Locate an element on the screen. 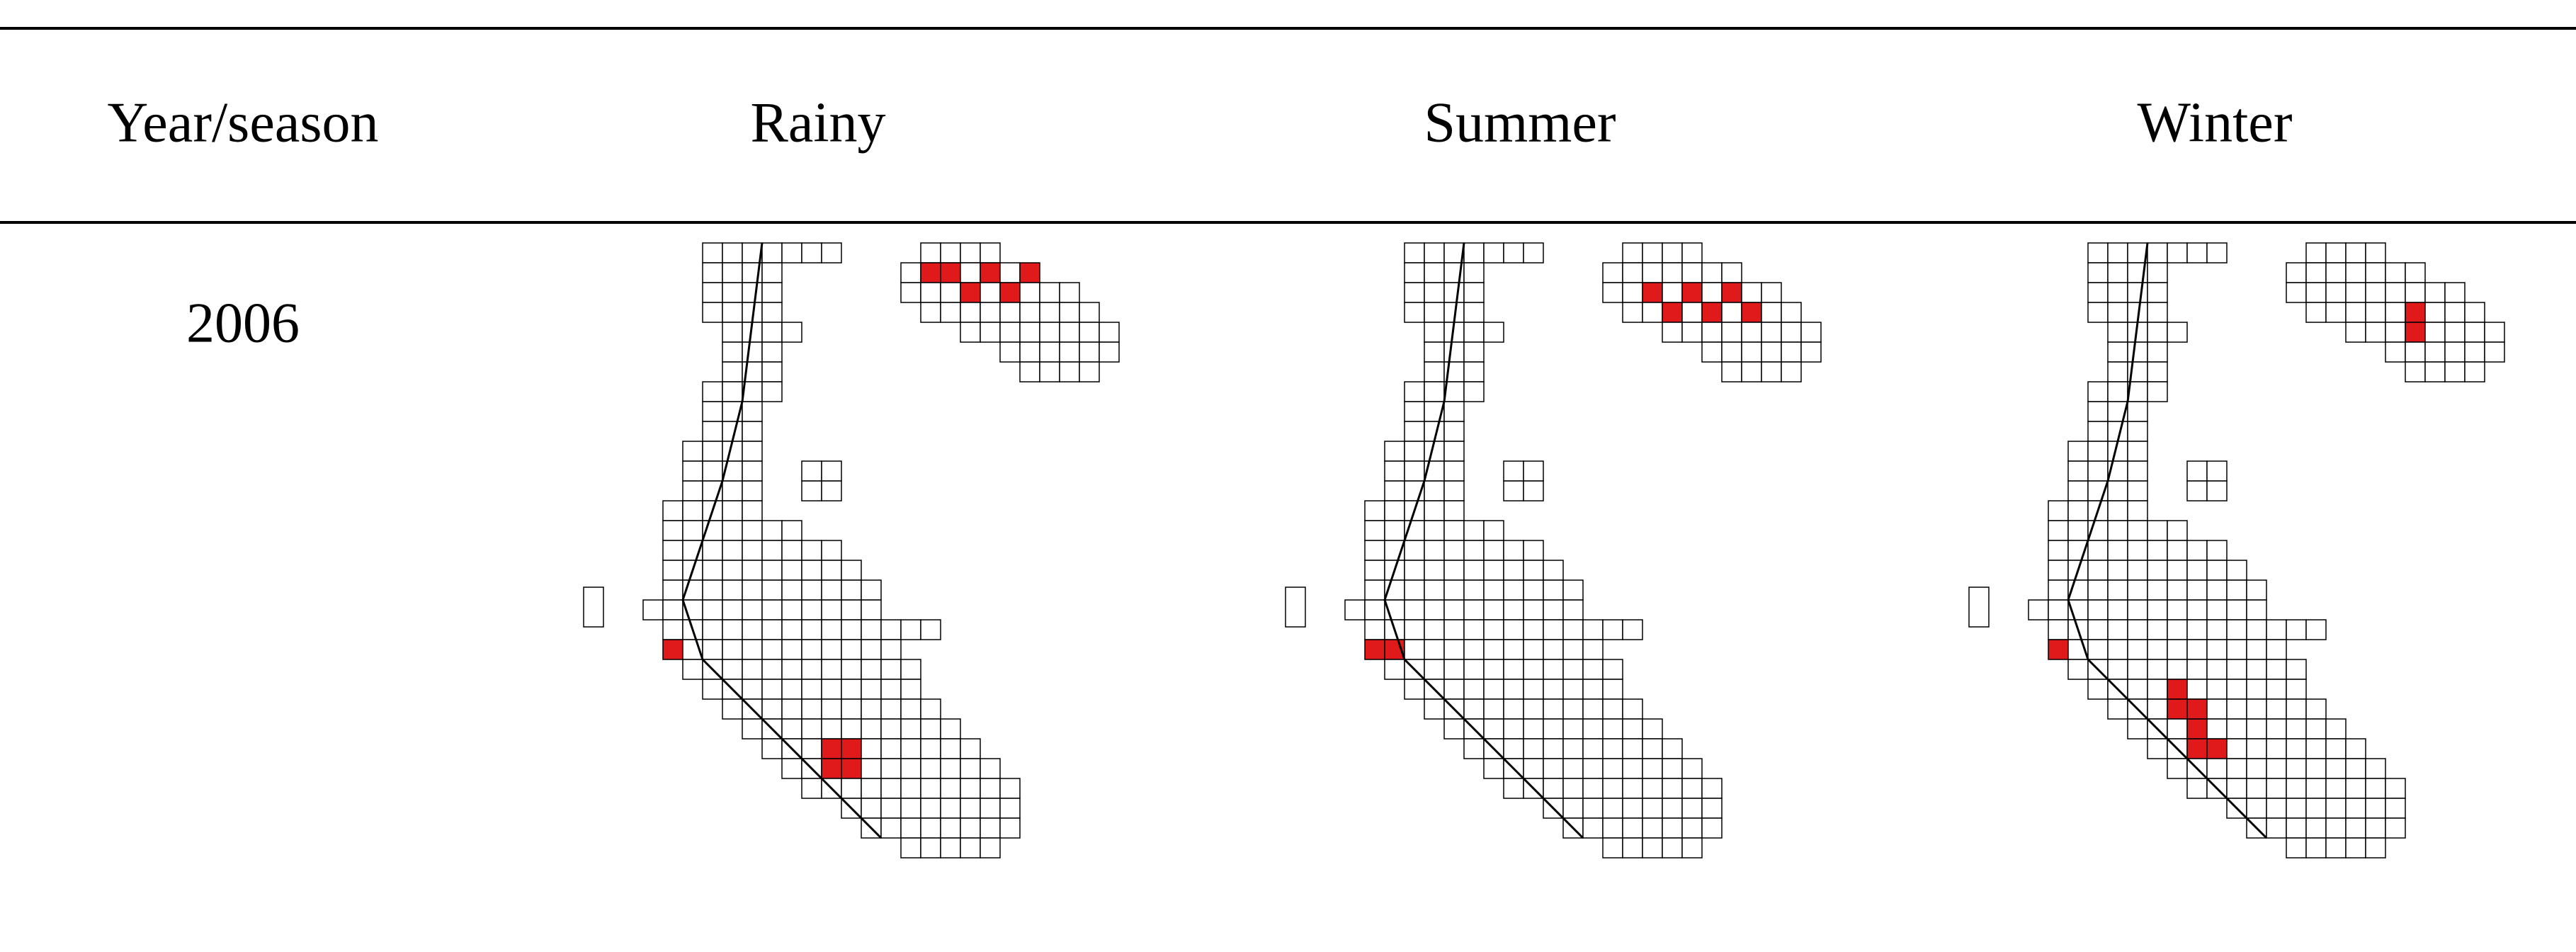 This screenshot has width=2576, height=952. coastline is located at coordinates (1483, 541).